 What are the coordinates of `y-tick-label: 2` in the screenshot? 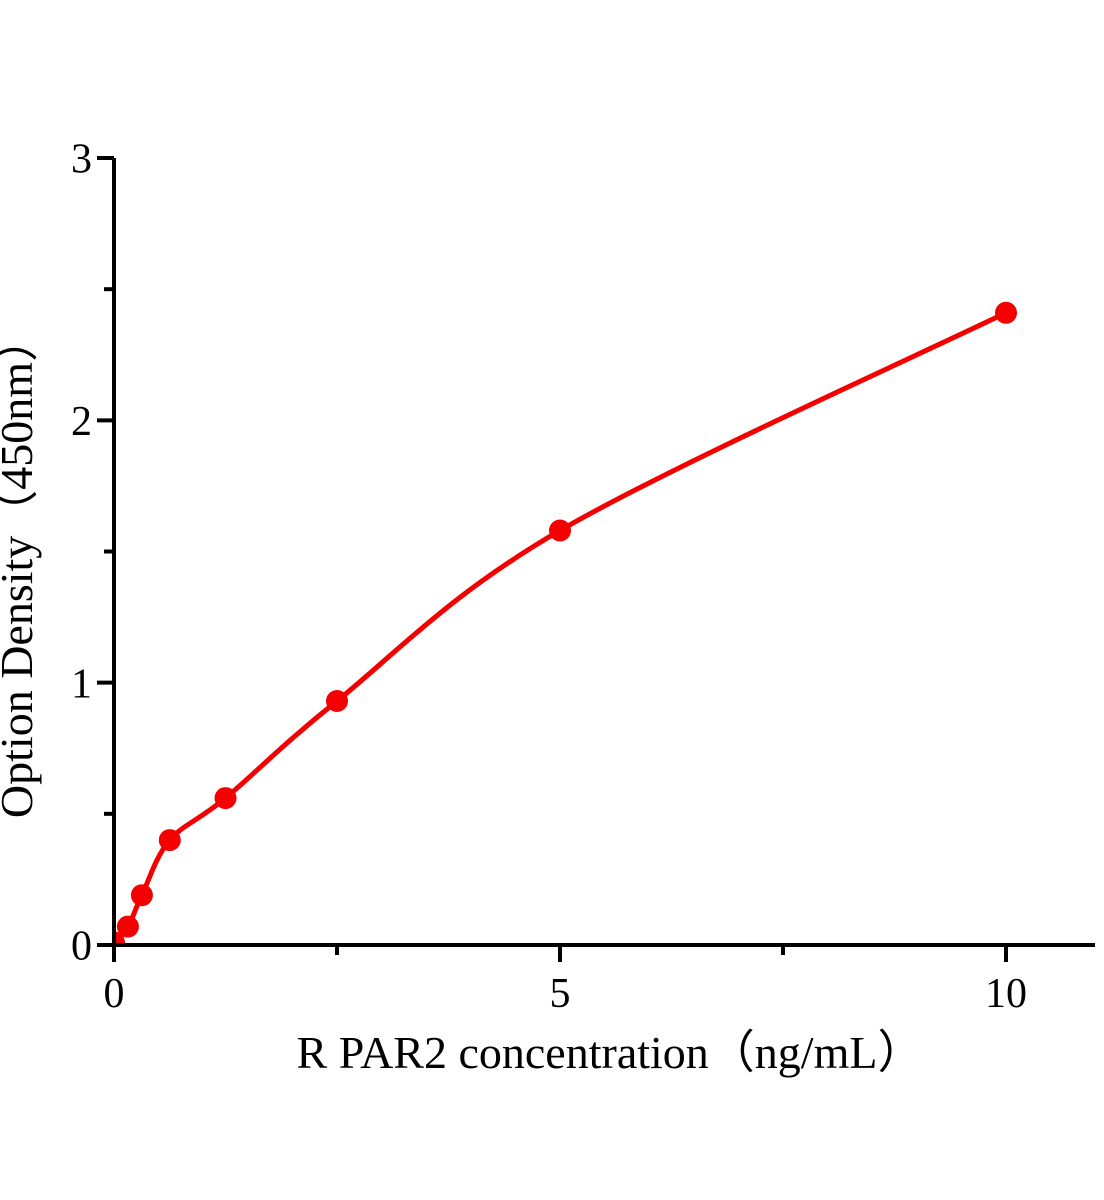 It's located at (81, 422).